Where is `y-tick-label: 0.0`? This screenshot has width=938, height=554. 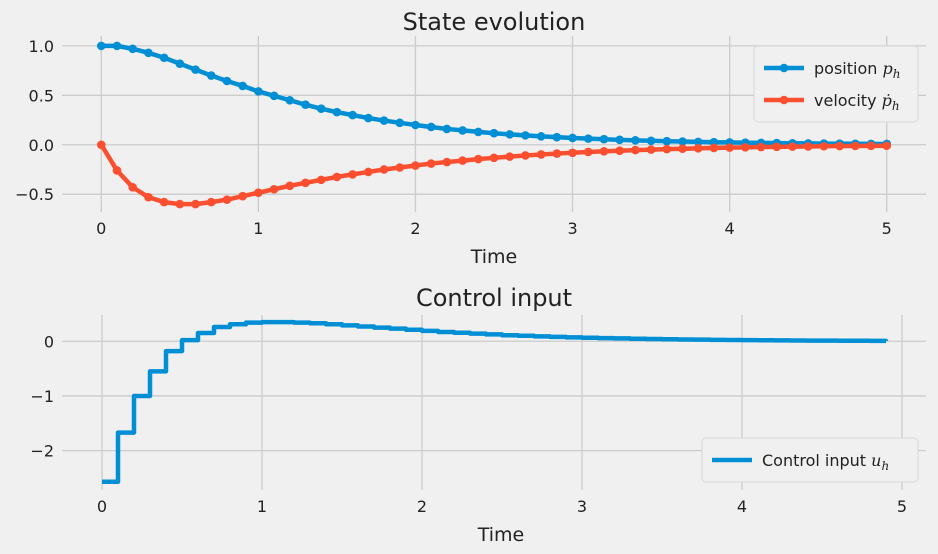
y-tick-label: 0.0 is located at coordinates (41, 145).